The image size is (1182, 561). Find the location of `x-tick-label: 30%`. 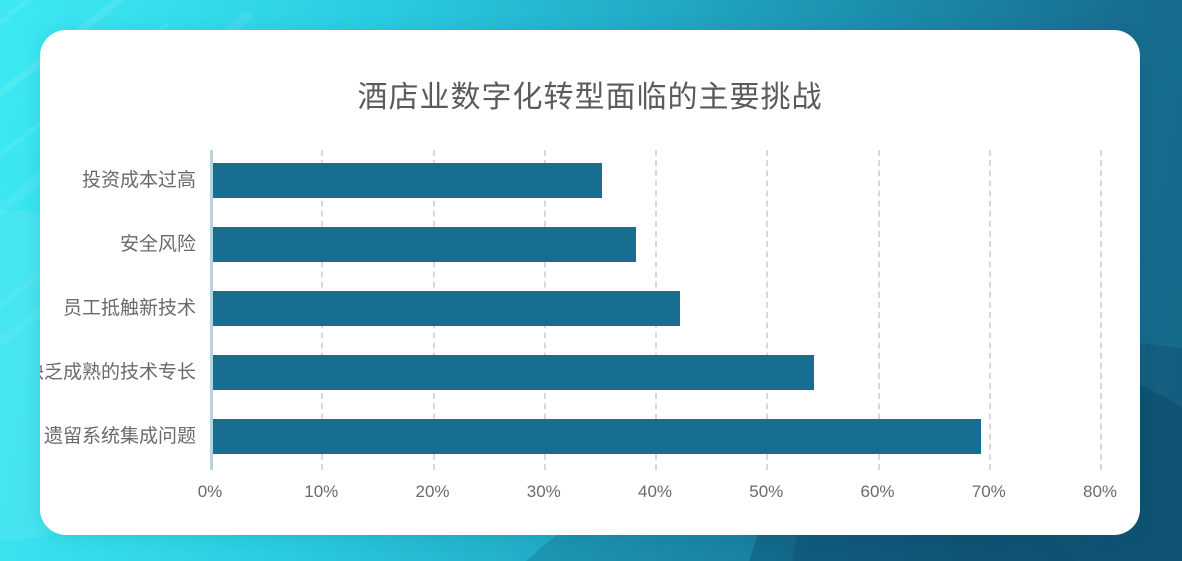

x-tick-label: 30% is located at coordinates (543, 491).